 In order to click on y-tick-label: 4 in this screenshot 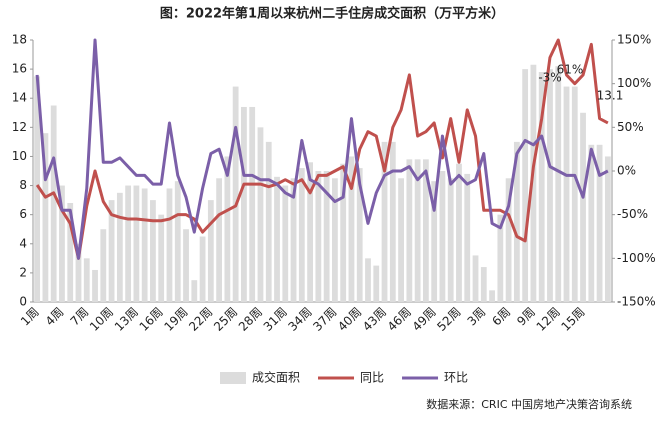, I will do `click(23, 243)`.